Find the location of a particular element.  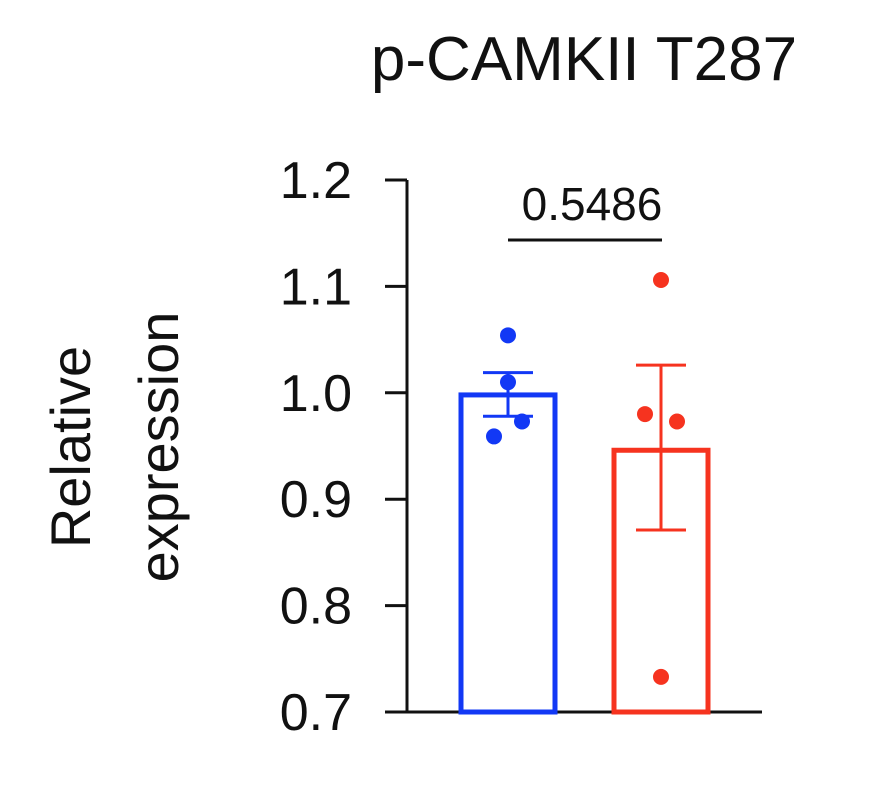

bar is located at coordinates (508, 553).